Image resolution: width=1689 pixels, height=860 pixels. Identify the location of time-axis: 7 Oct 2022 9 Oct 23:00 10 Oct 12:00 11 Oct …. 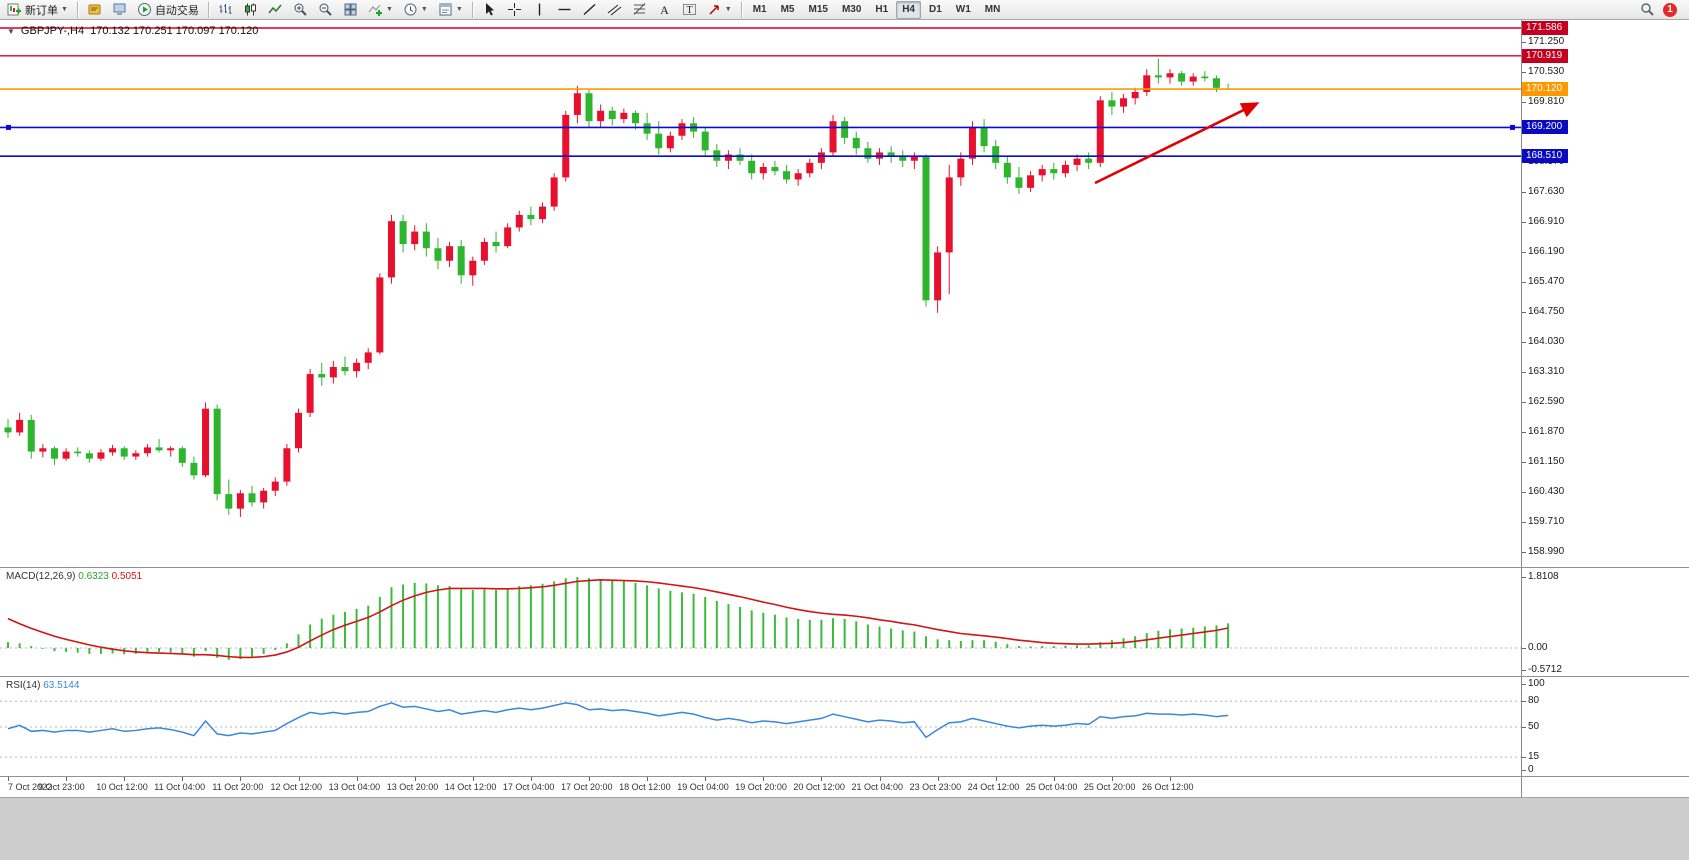
(760, 787).